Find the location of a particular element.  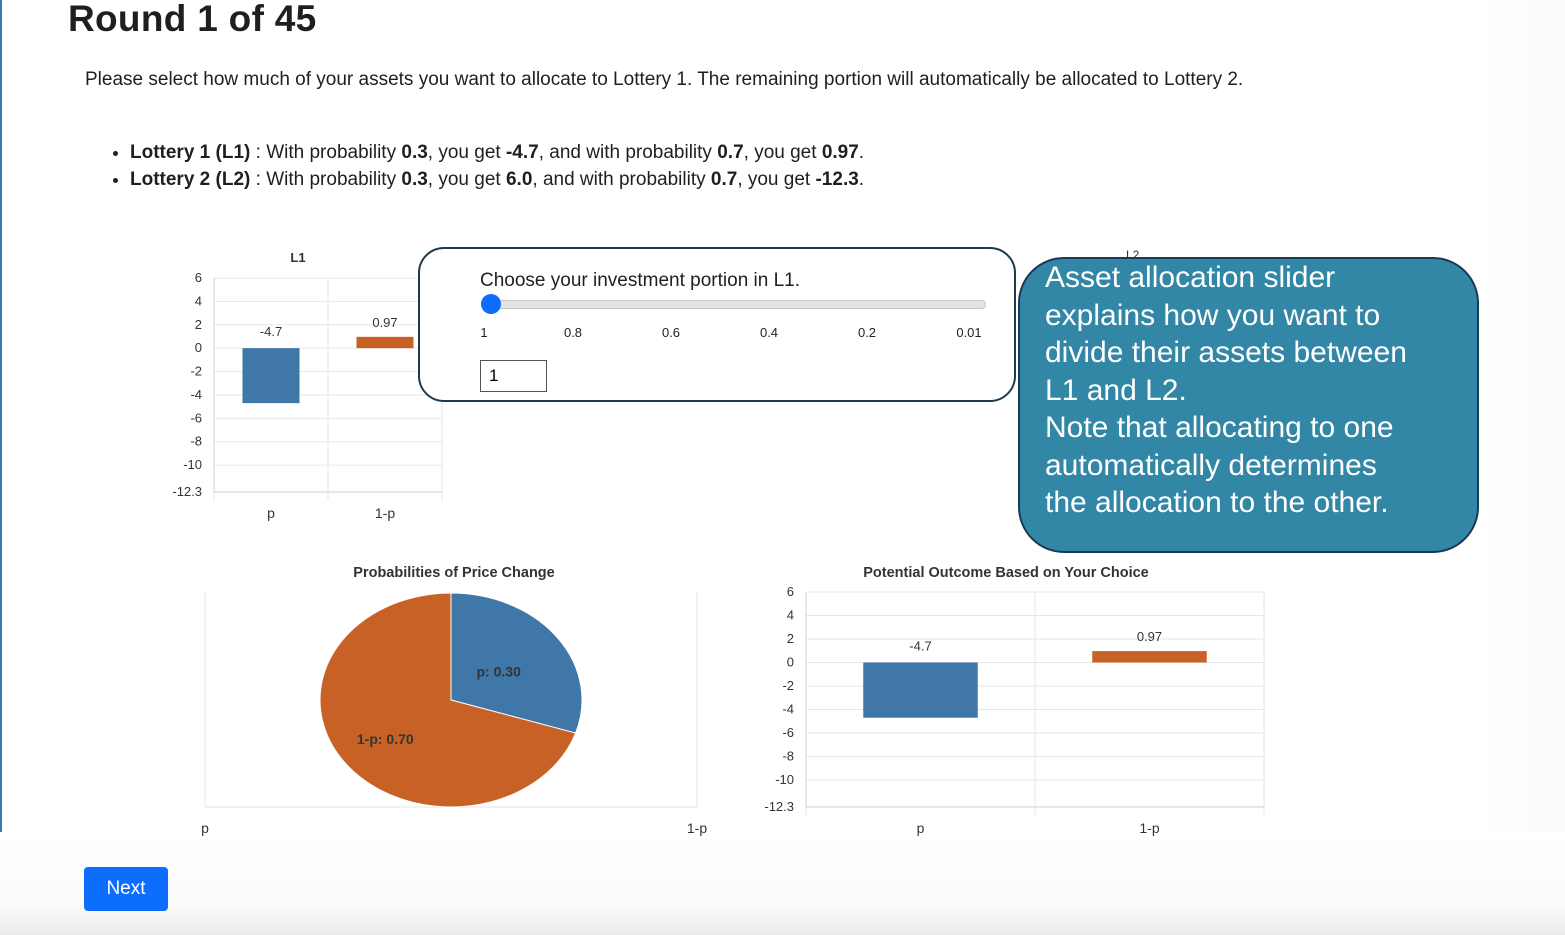

footer-shade is located at coordinates (782, 883).